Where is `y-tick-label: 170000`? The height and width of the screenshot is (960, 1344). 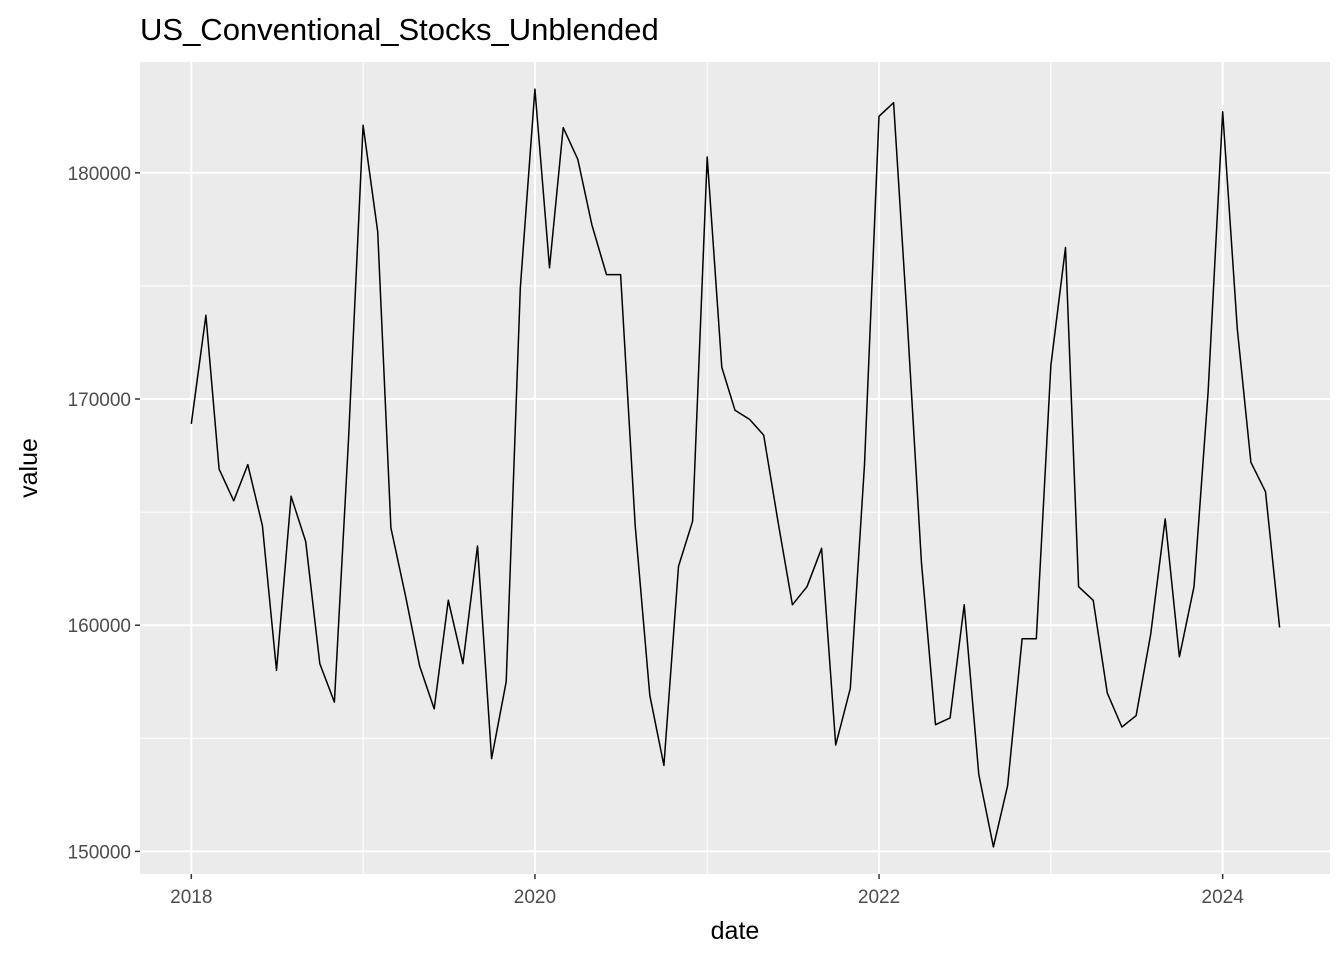
y-tick-label: 170000 is located at coordinates (99, 400).